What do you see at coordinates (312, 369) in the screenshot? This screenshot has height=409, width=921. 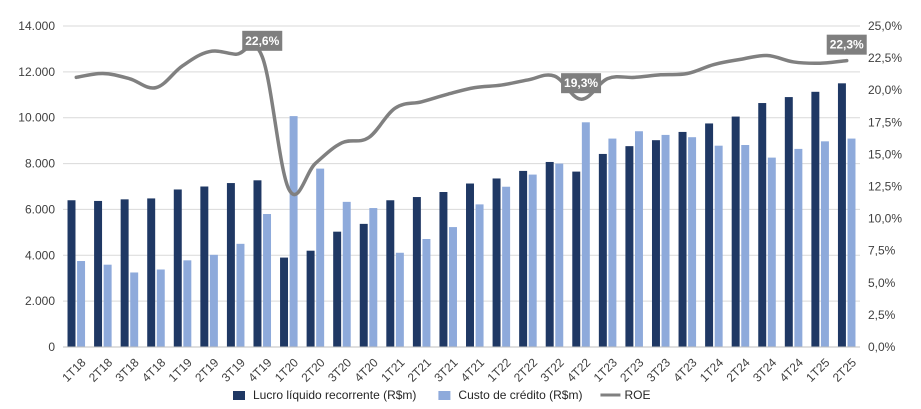 I see `x-tick-label: 2T20` at bounding box center [312, 369].